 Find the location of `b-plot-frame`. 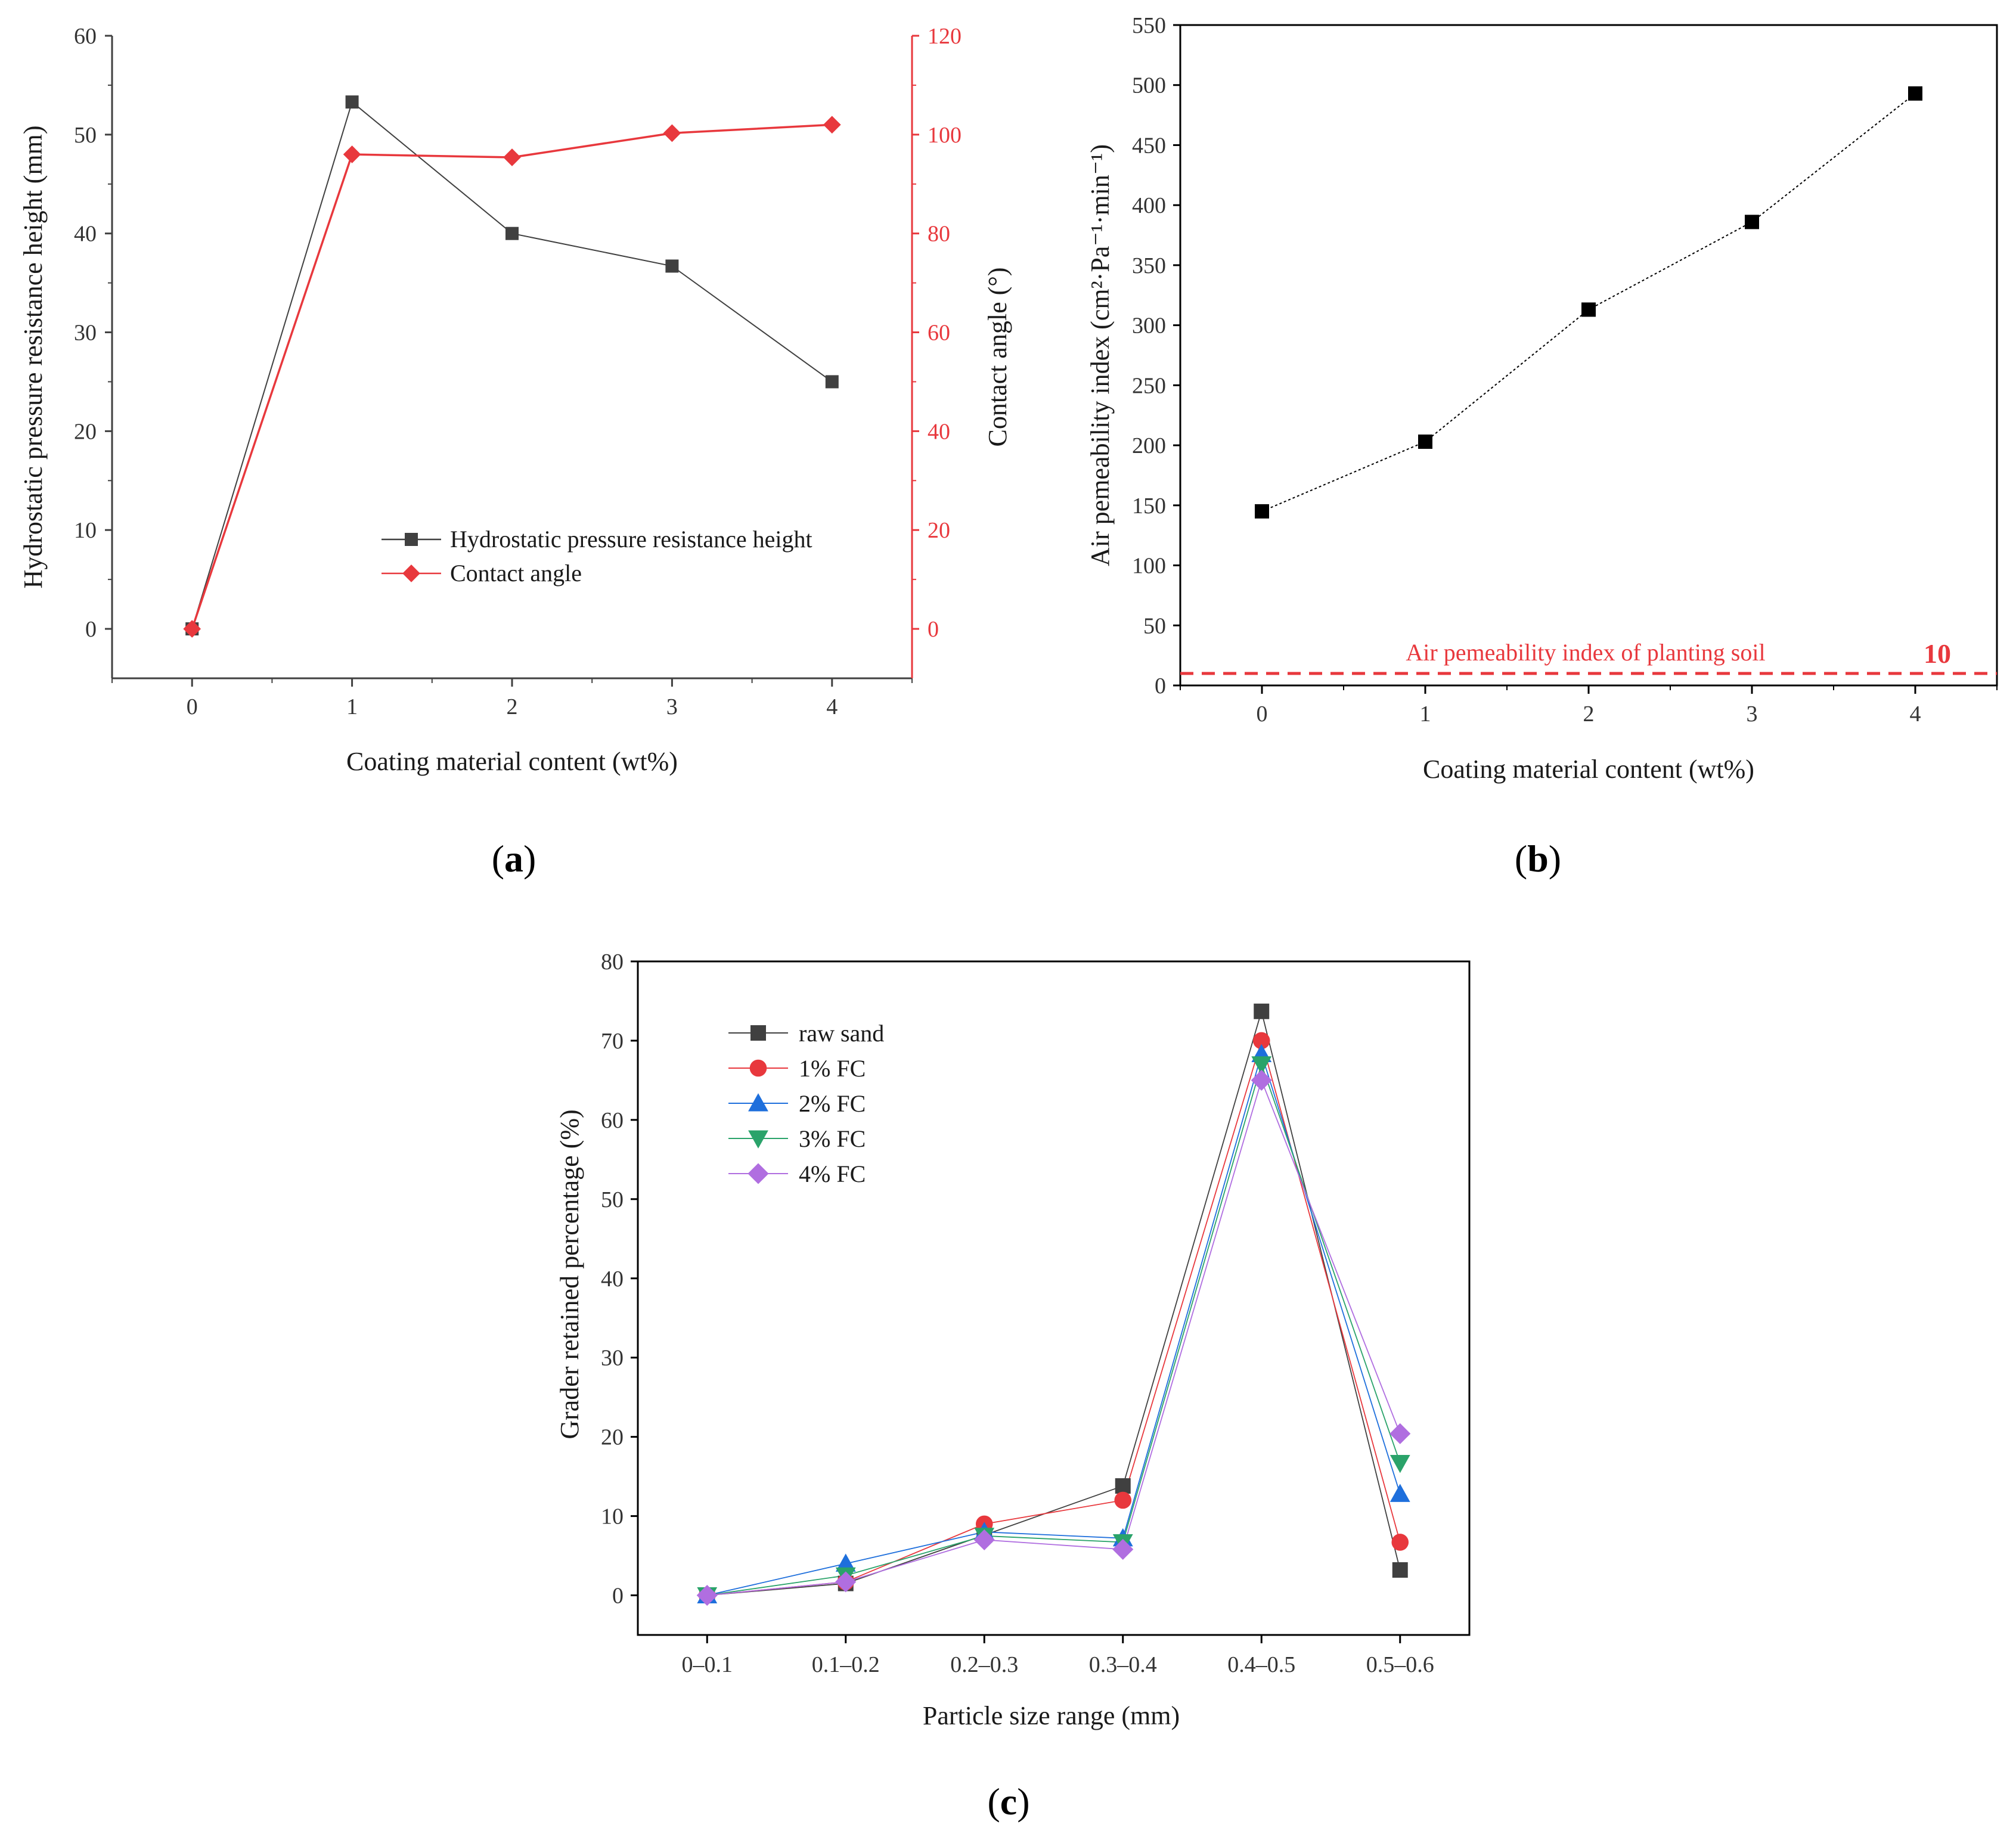

b-plot-frame is located at coordinates (1588, 356).